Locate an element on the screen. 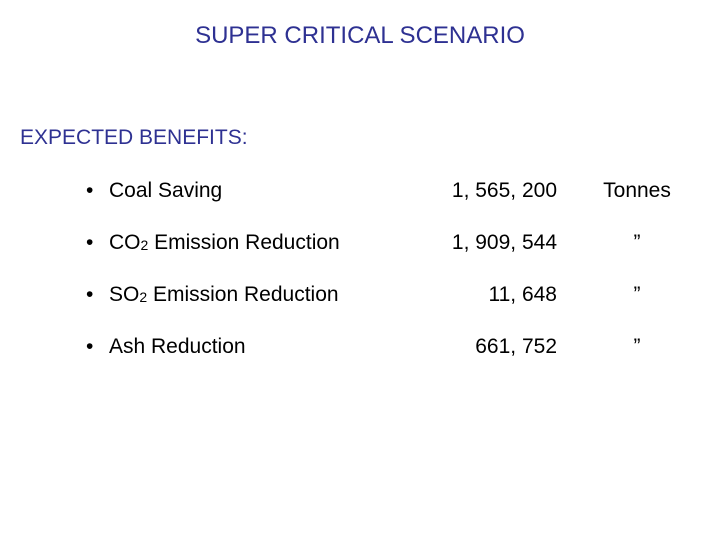  label-text: Ash Reduction is located at coordinates (177, 346).